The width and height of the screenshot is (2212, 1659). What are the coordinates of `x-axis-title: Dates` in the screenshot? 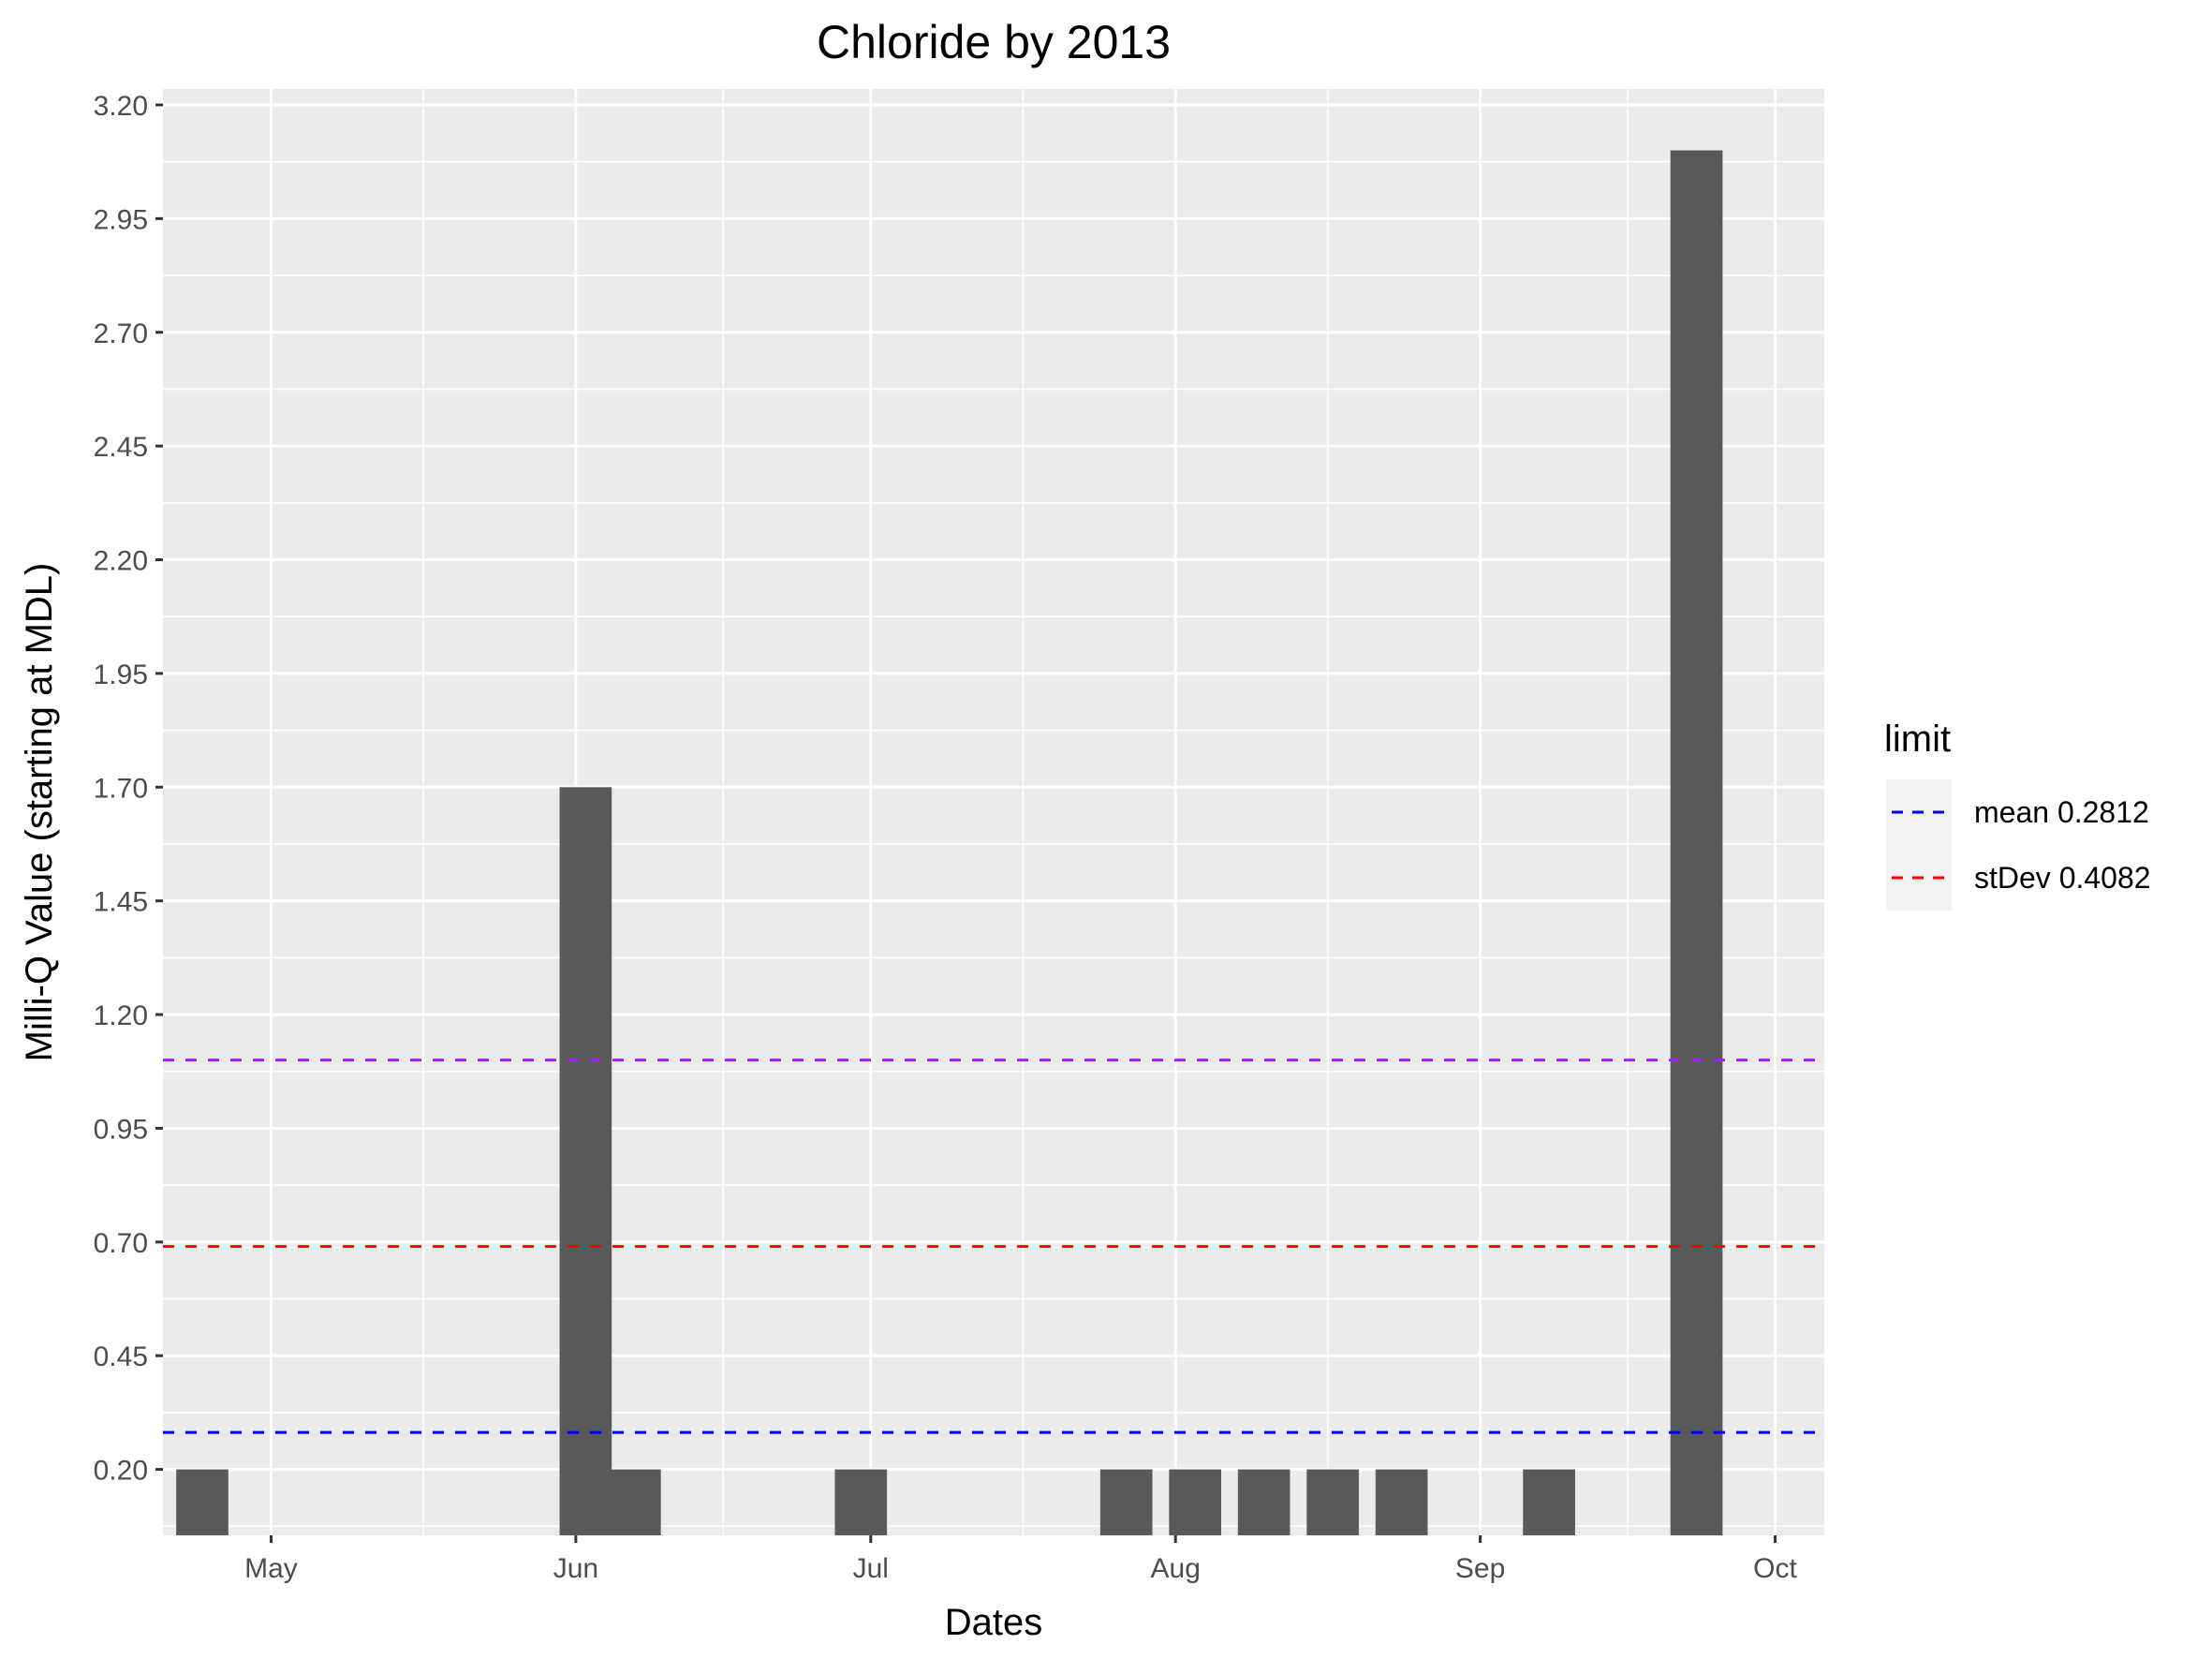 It's located at (994, 1622).